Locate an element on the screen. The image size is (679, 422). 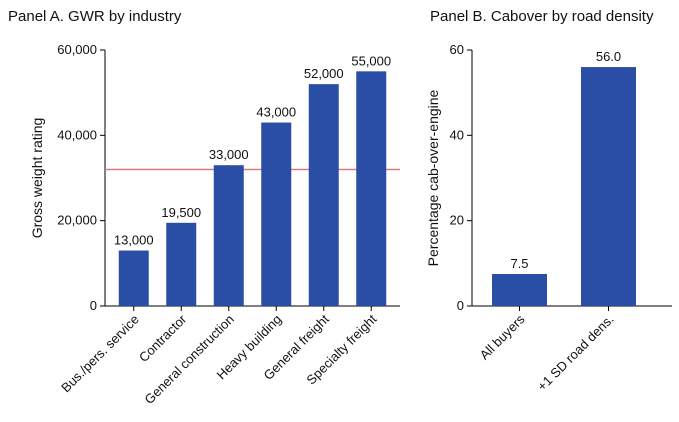
panel-a-y-tick-label: 20,000 is located at coordinates (77, 220).